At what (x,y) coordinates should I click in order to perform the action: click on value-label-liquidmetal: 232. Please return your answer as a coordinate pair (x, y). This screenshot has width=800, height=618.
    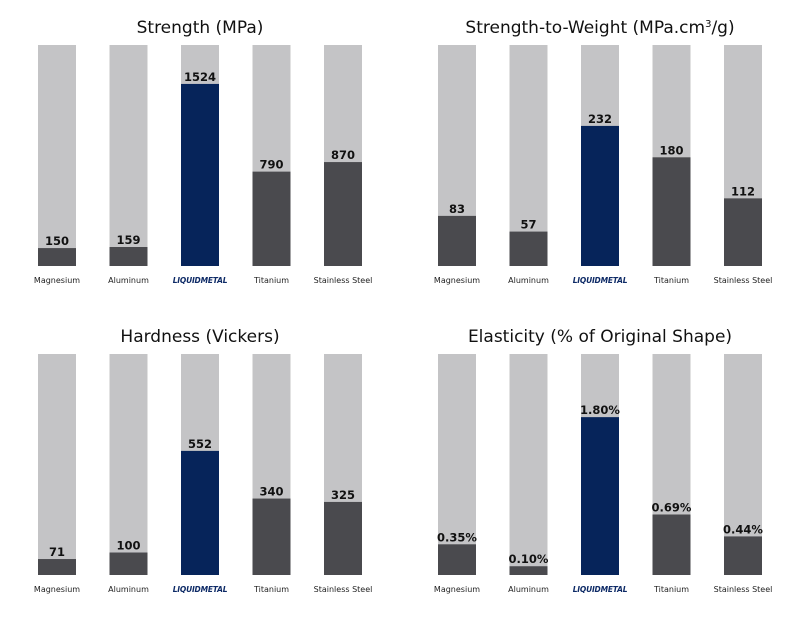
    Looking at the image, I should click on (600, 119).